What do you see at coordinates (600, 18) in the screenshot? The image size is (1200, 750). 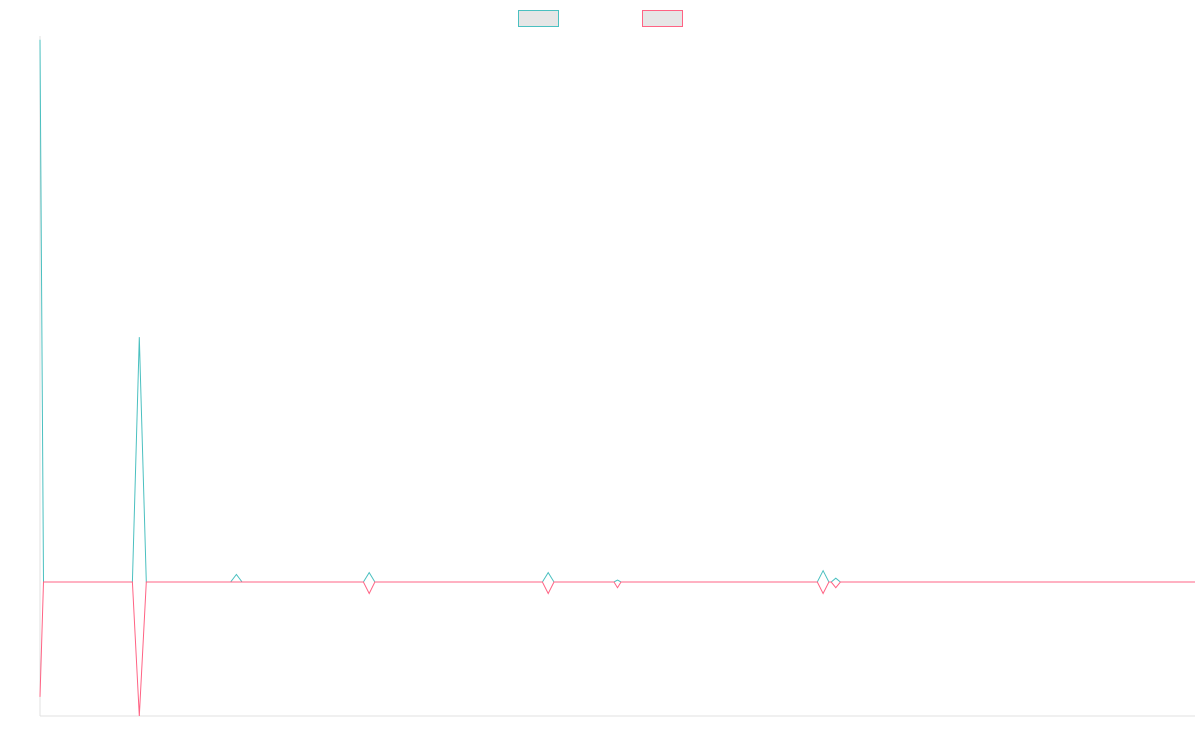 I see `legend` at bounding box center [600, 18].